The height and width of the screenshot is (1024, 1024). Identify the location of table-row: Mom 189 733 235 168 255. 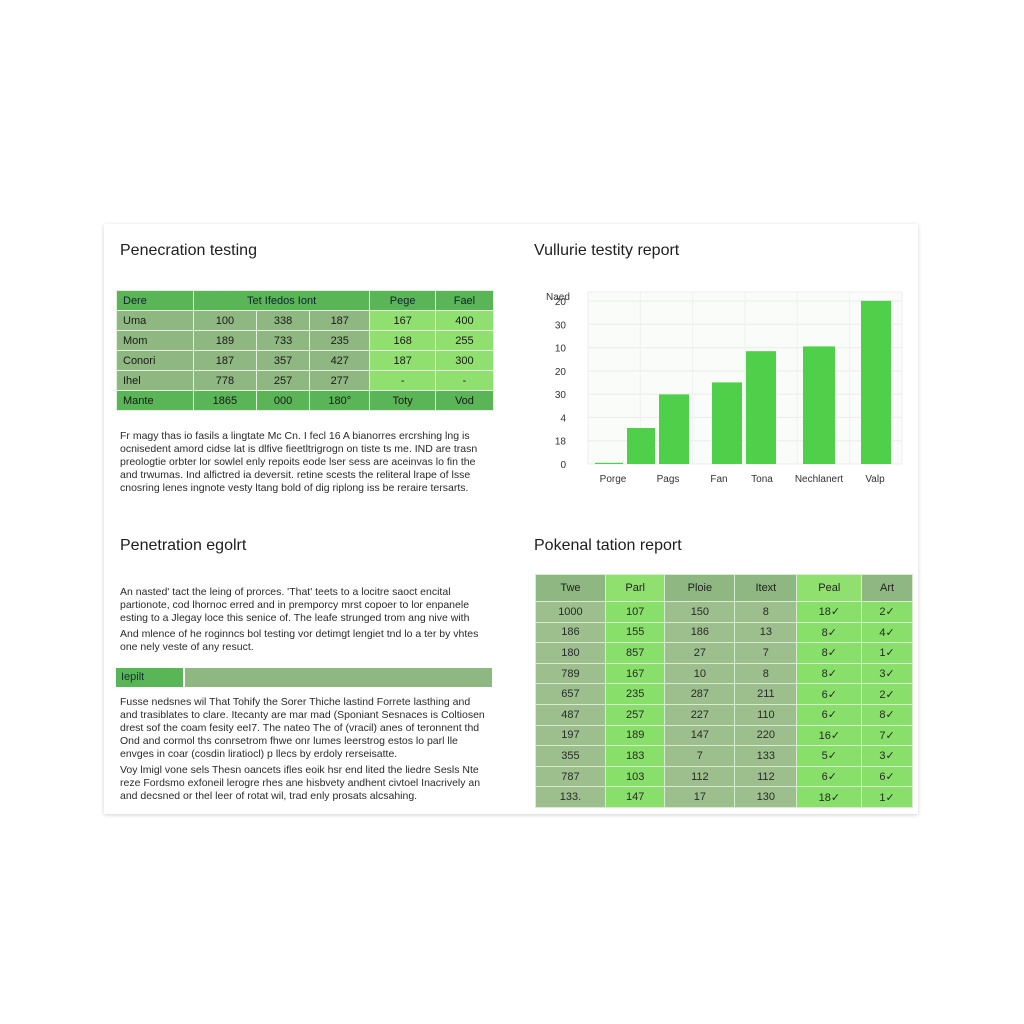
(305, 340).